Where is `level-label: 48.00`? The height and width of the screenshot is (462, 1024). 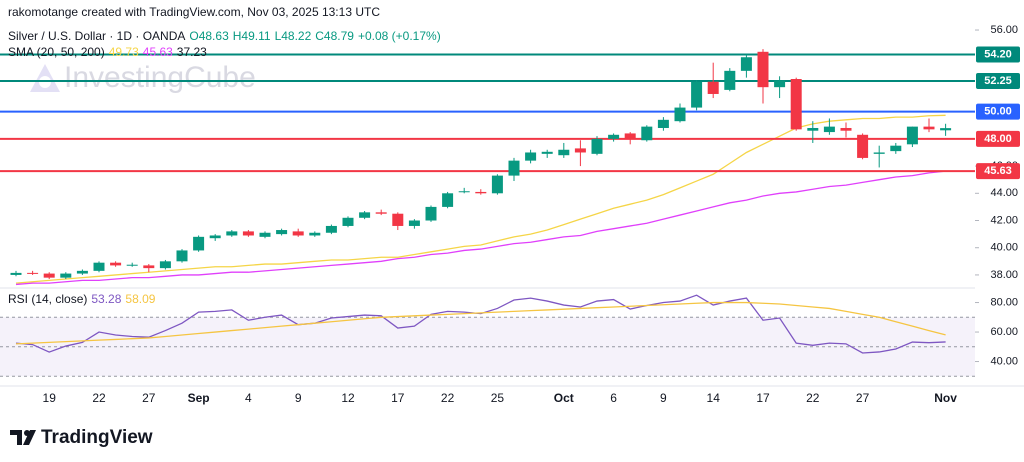
level-label: 48.00 is located at coordinates (998, 139).